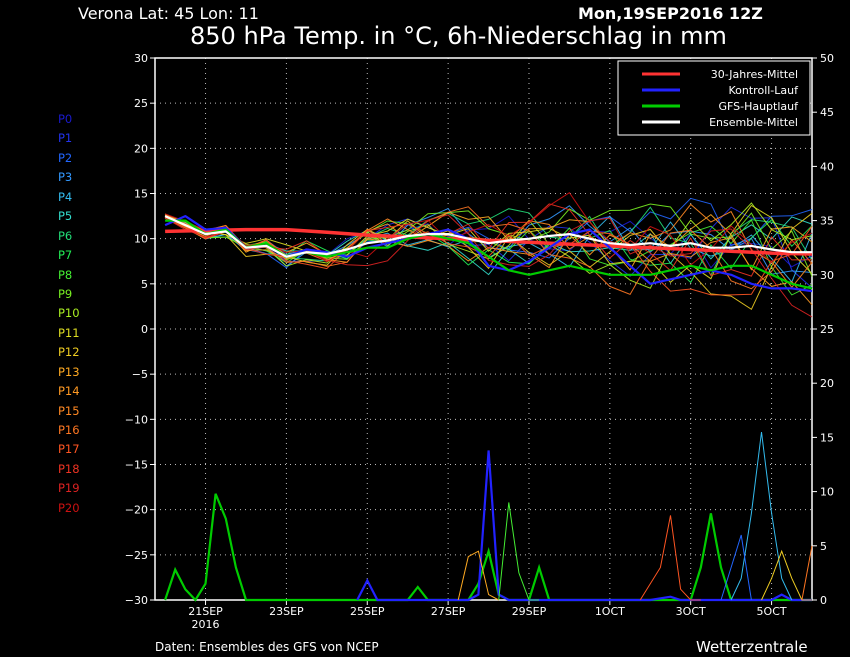 The height and width of the screenshot is (657, 850). Describe the element at coordinates (827, 492) in the screenshot. I see `y-tick-label-right: 10` at that location.